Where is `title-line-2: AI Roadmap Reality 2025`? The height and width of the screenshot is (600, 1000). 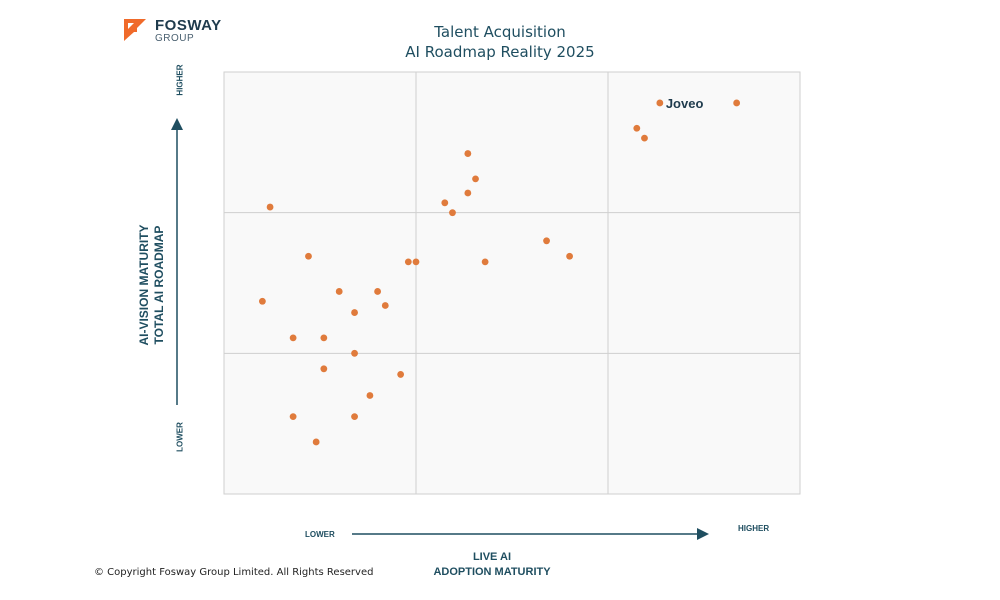
title-line-2: AI Roadmap Reality 2025 is located at coordinates (500, 52).